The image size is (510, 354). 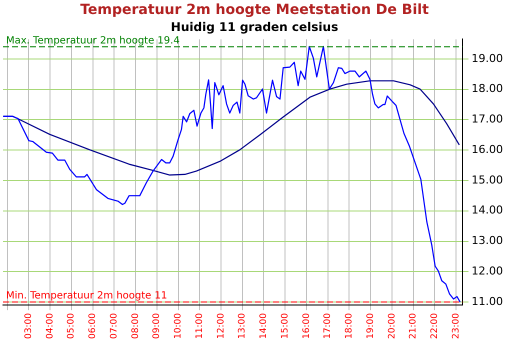 I want to click on x-tick-label: 14:00, so click(x=264, y=325).